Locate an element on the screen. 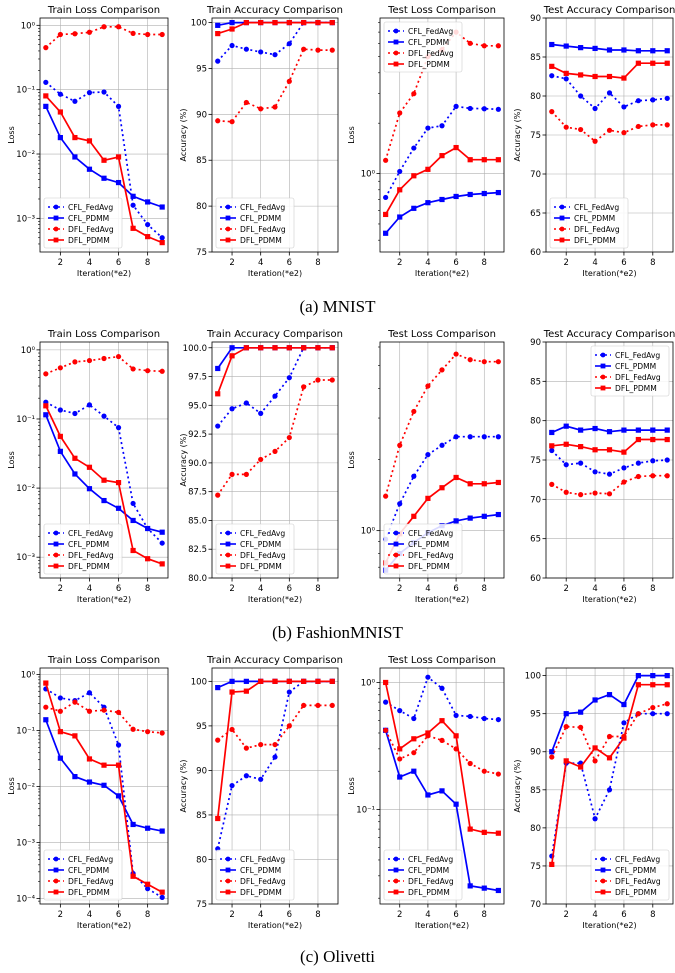 The width and height of the screenshot is (675, 973). legend: CFL_FedAvg CFL_PDMM DFL_FedAvg DFL_PDMM is located at coordinates (423, 549).